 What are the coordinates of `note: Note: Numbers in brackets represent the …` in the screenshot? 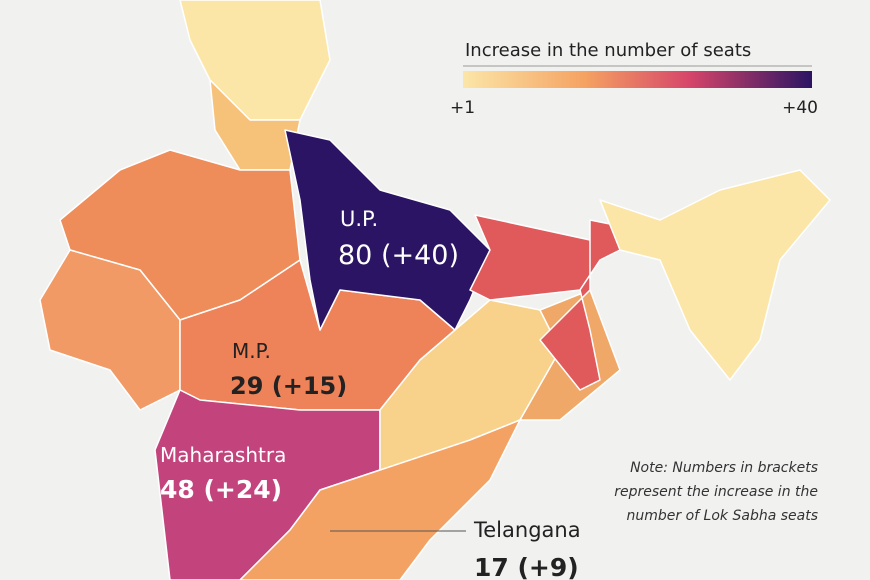 It's located at (716, 492).